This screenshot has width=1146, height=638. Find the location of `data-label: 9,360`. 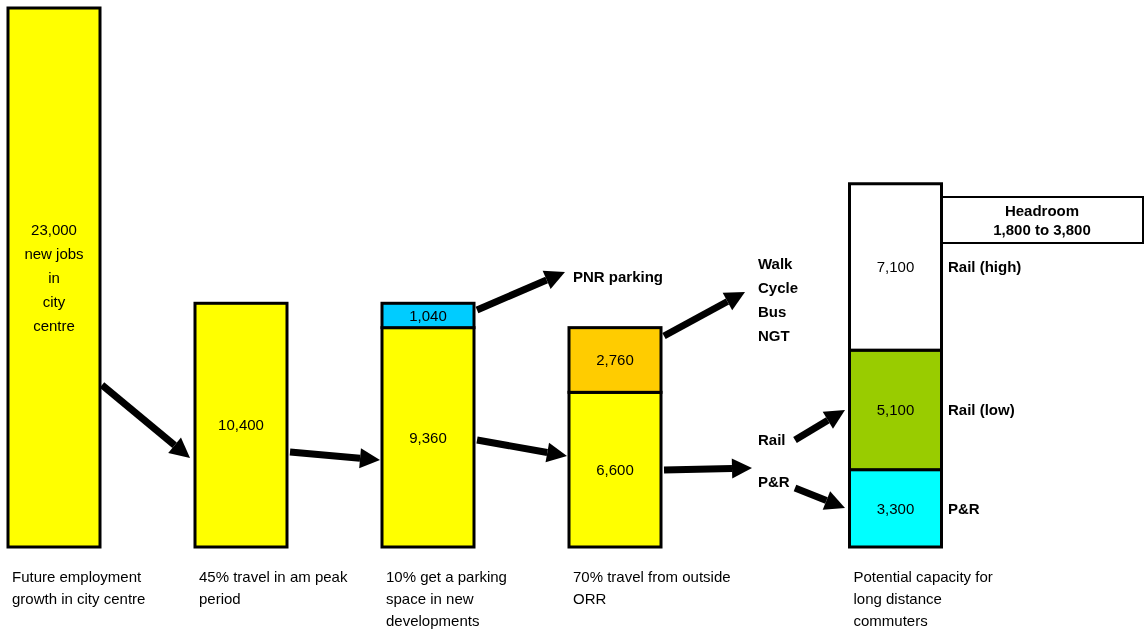

data-label: 9,360 is located at coordinates (428, 437).